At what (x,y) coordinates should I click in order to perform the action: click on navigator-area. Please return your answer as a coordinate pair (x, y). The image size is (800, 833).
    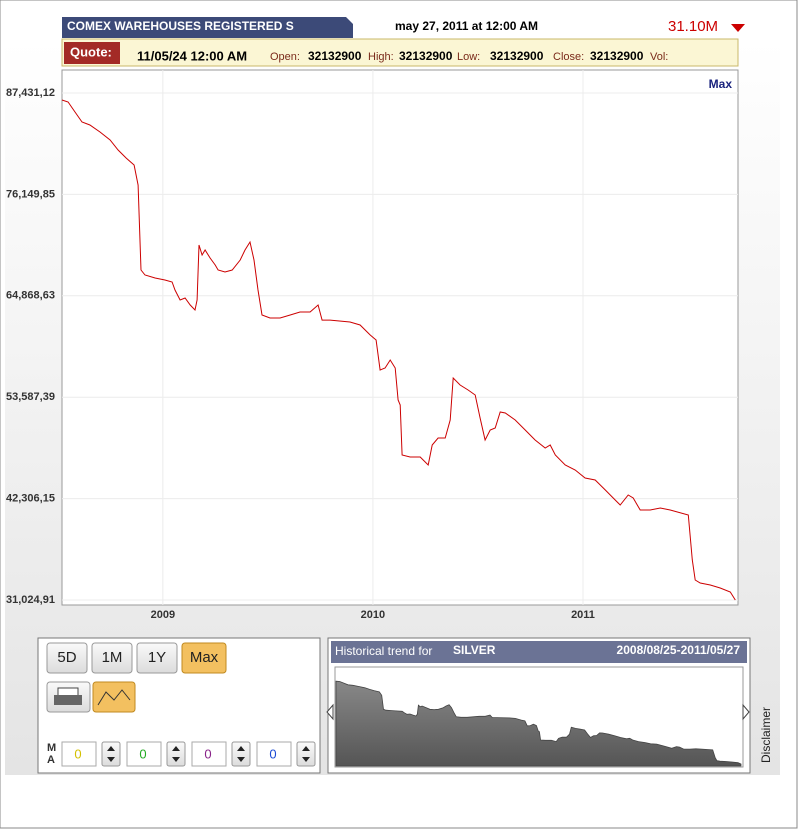
    Looking at the image, I should click on (538, 723).